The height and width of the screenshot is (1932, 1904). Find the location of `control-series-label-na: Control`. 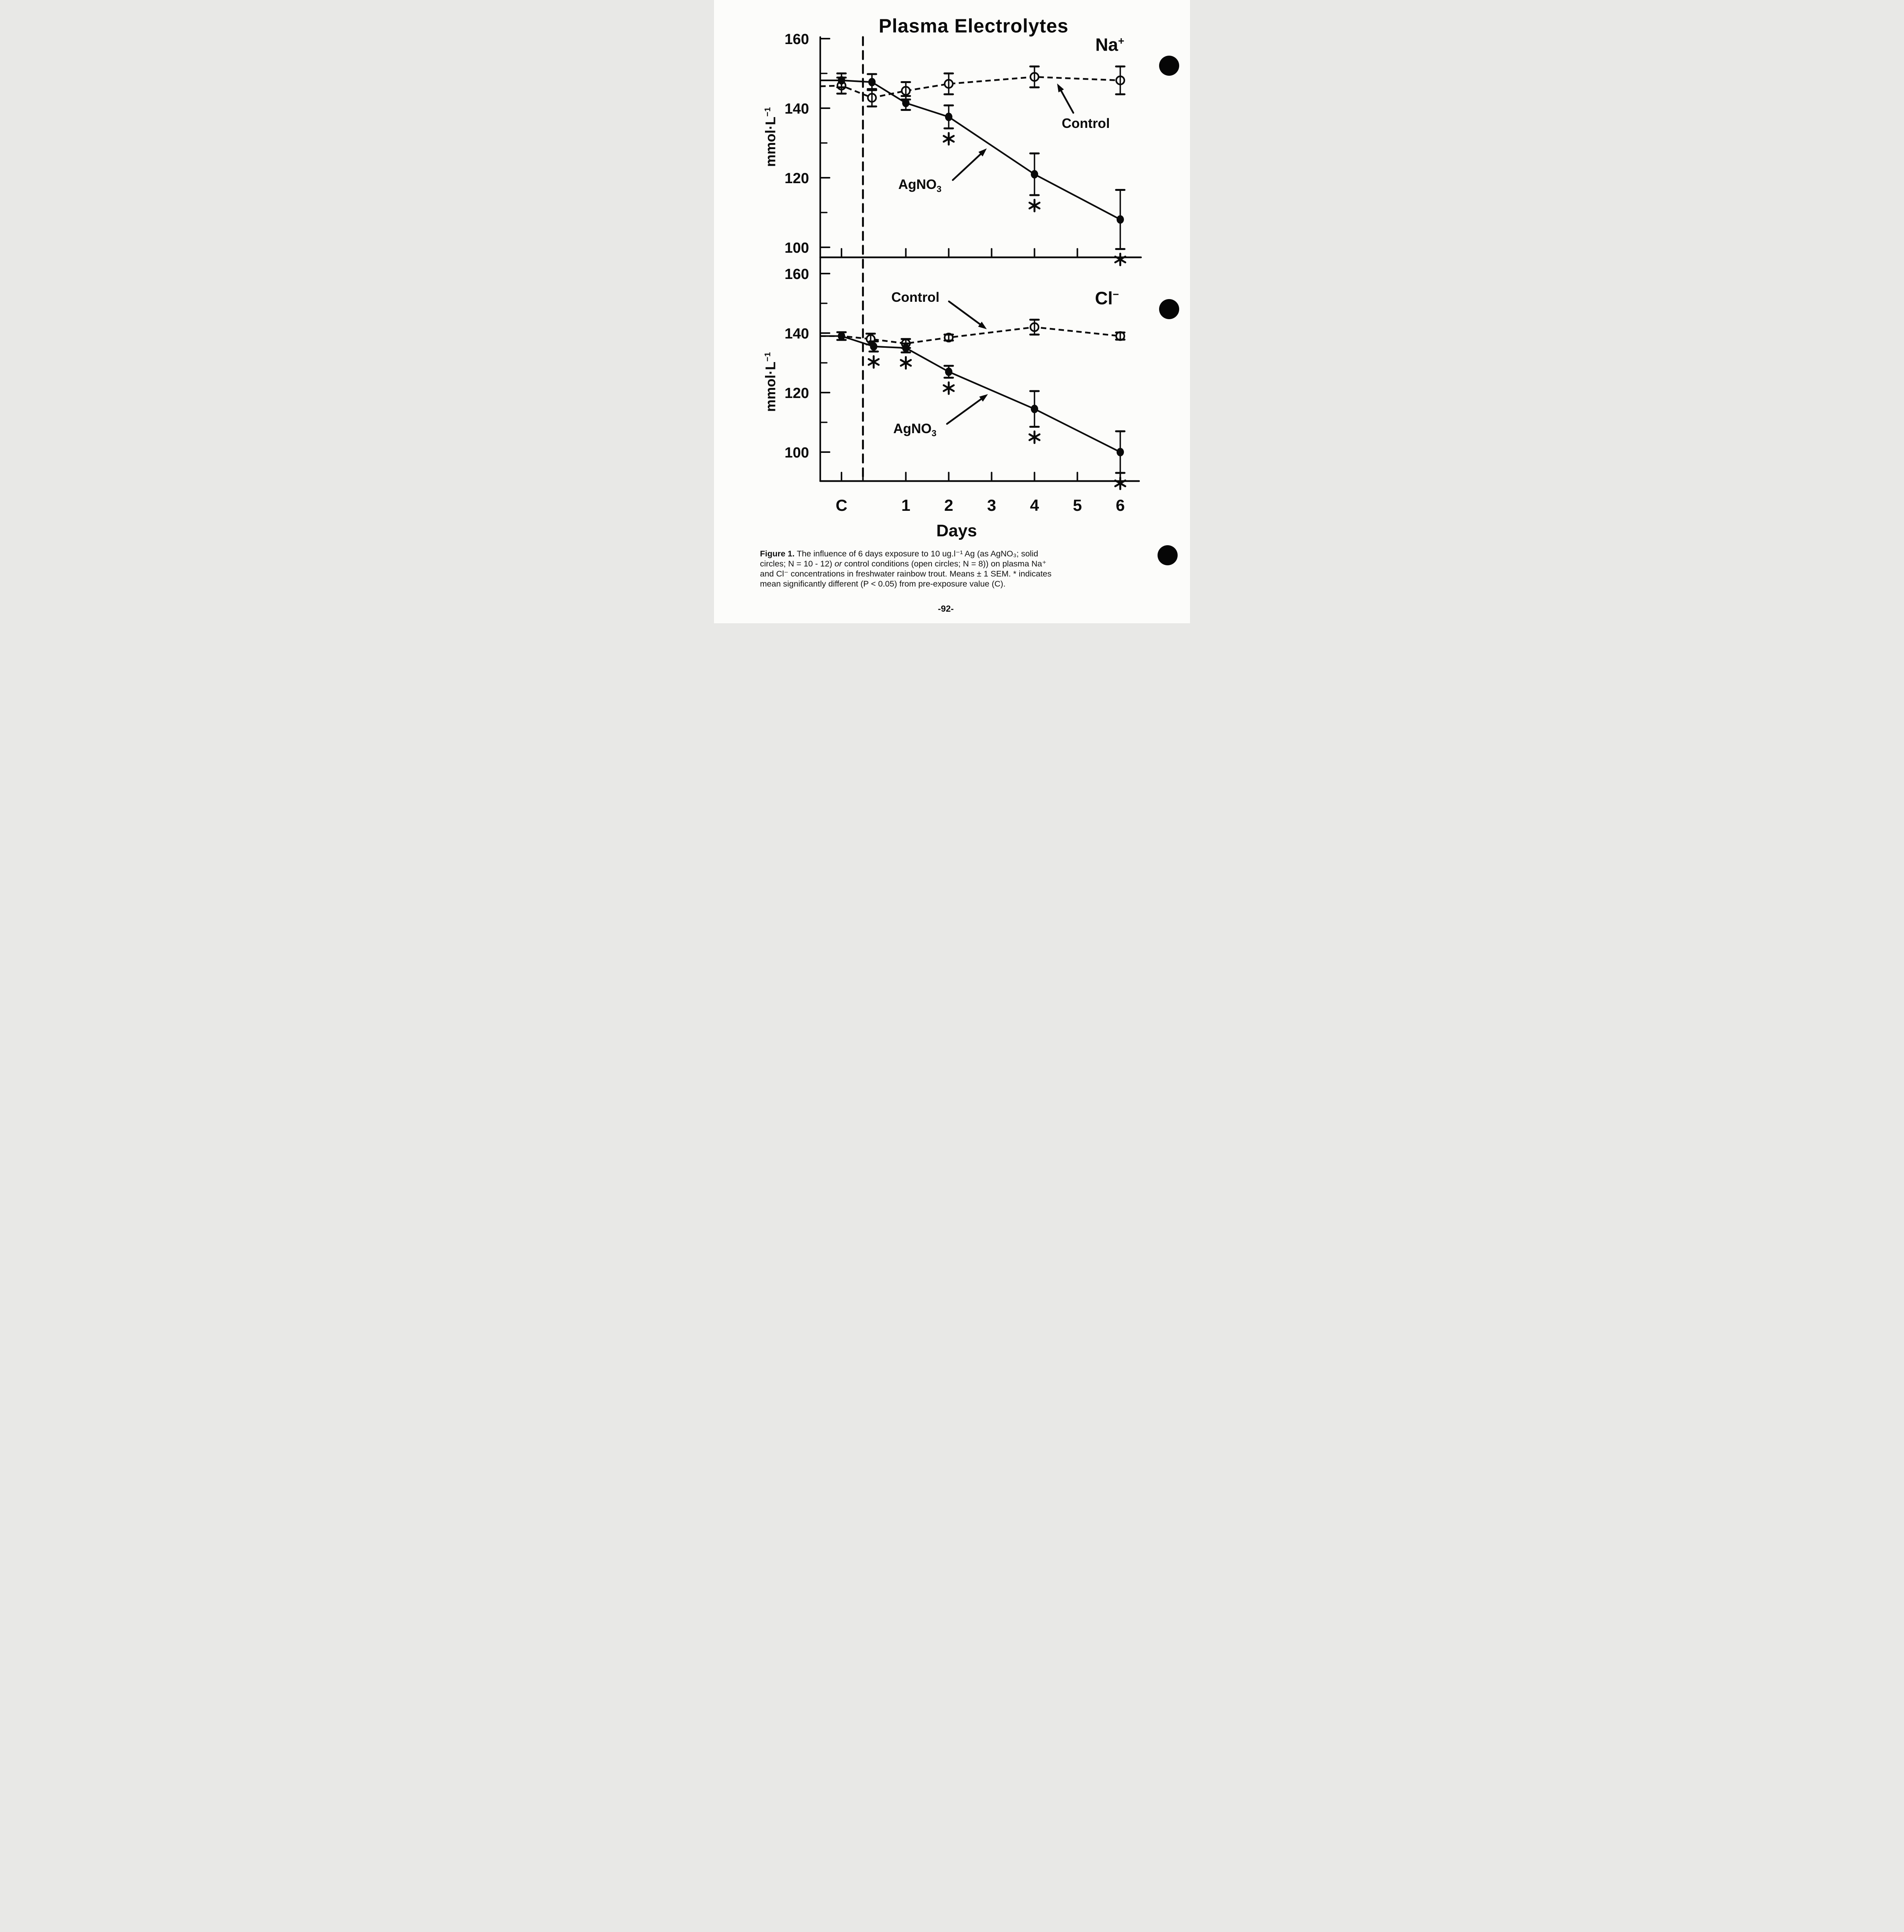

control-series-label-na: Control is located at coordinates (1086, 124).